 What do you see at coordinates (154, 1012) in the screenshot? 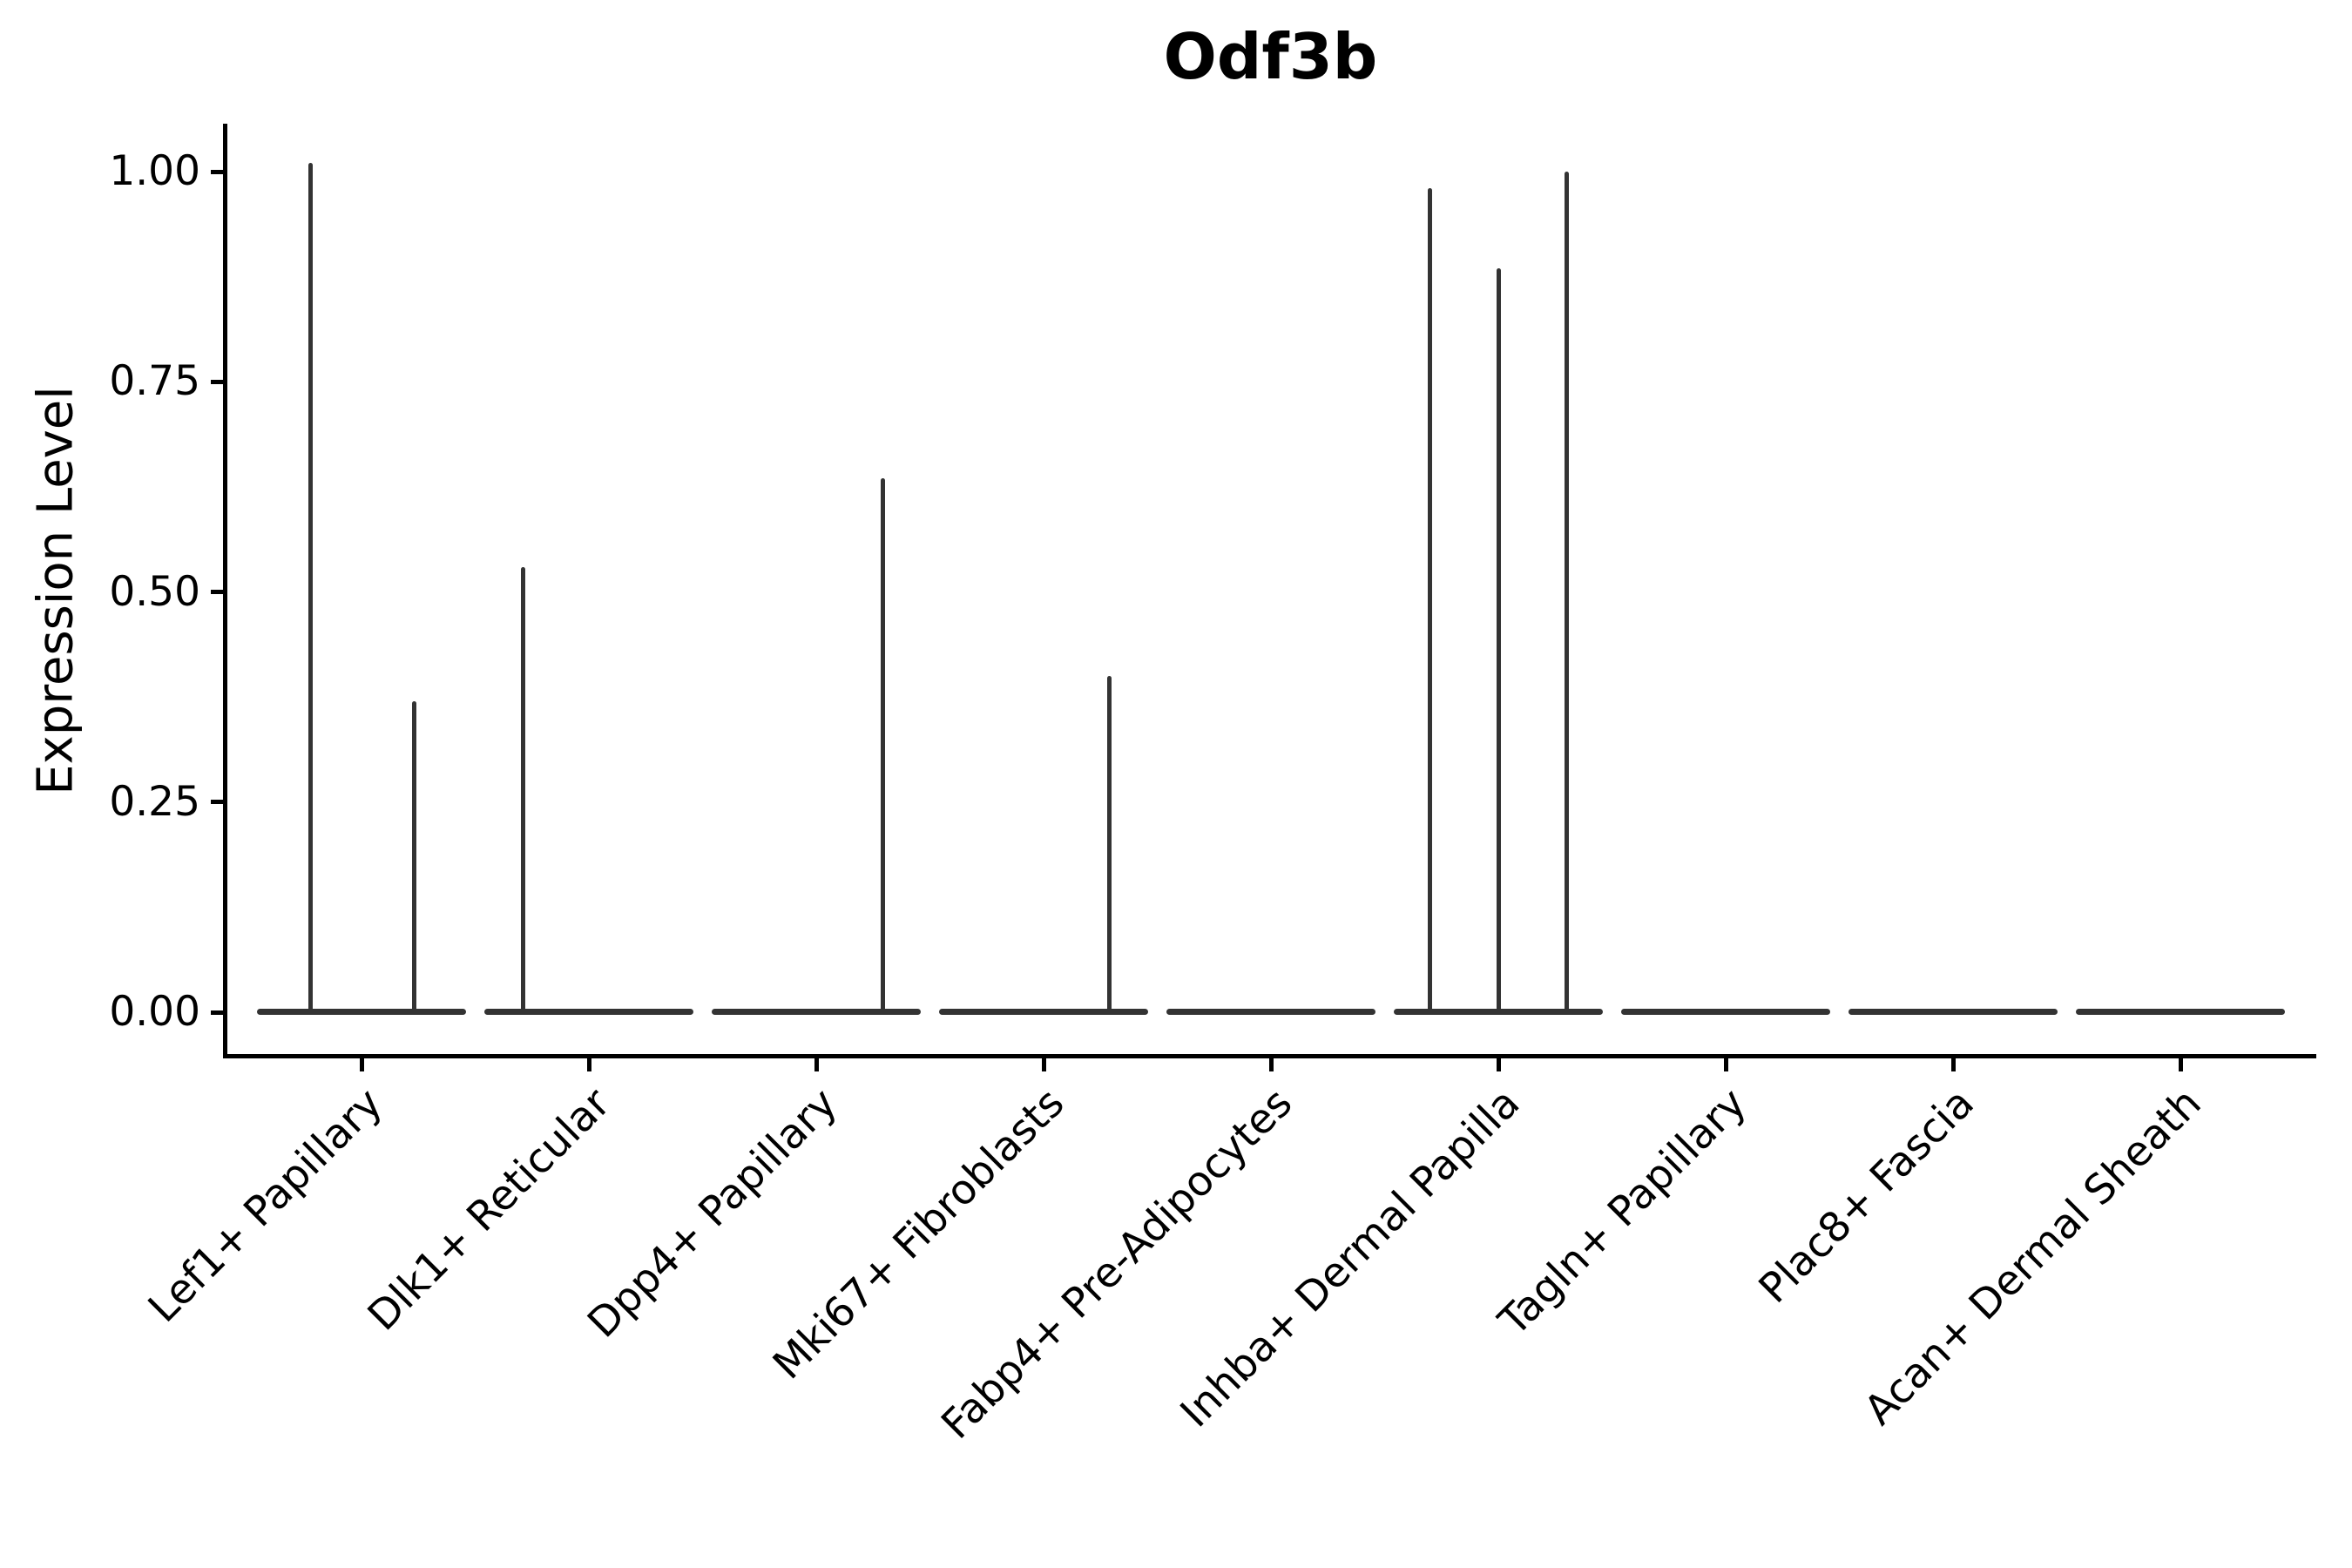
I see `y-tick-label: 0.00` at bounding box center [154, 1012].